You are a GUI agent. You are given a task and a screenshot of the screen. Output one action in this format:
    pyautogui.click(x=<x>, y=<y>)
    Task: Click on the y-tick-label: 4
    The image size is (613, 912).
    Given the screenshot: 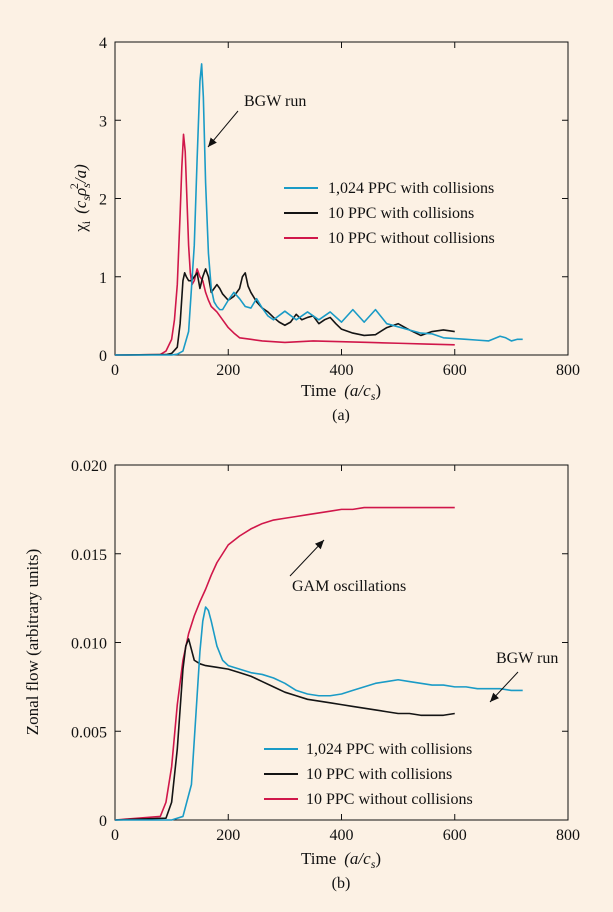 What is the action you would take?
    pyautogui.click(x=103, y=43)
    